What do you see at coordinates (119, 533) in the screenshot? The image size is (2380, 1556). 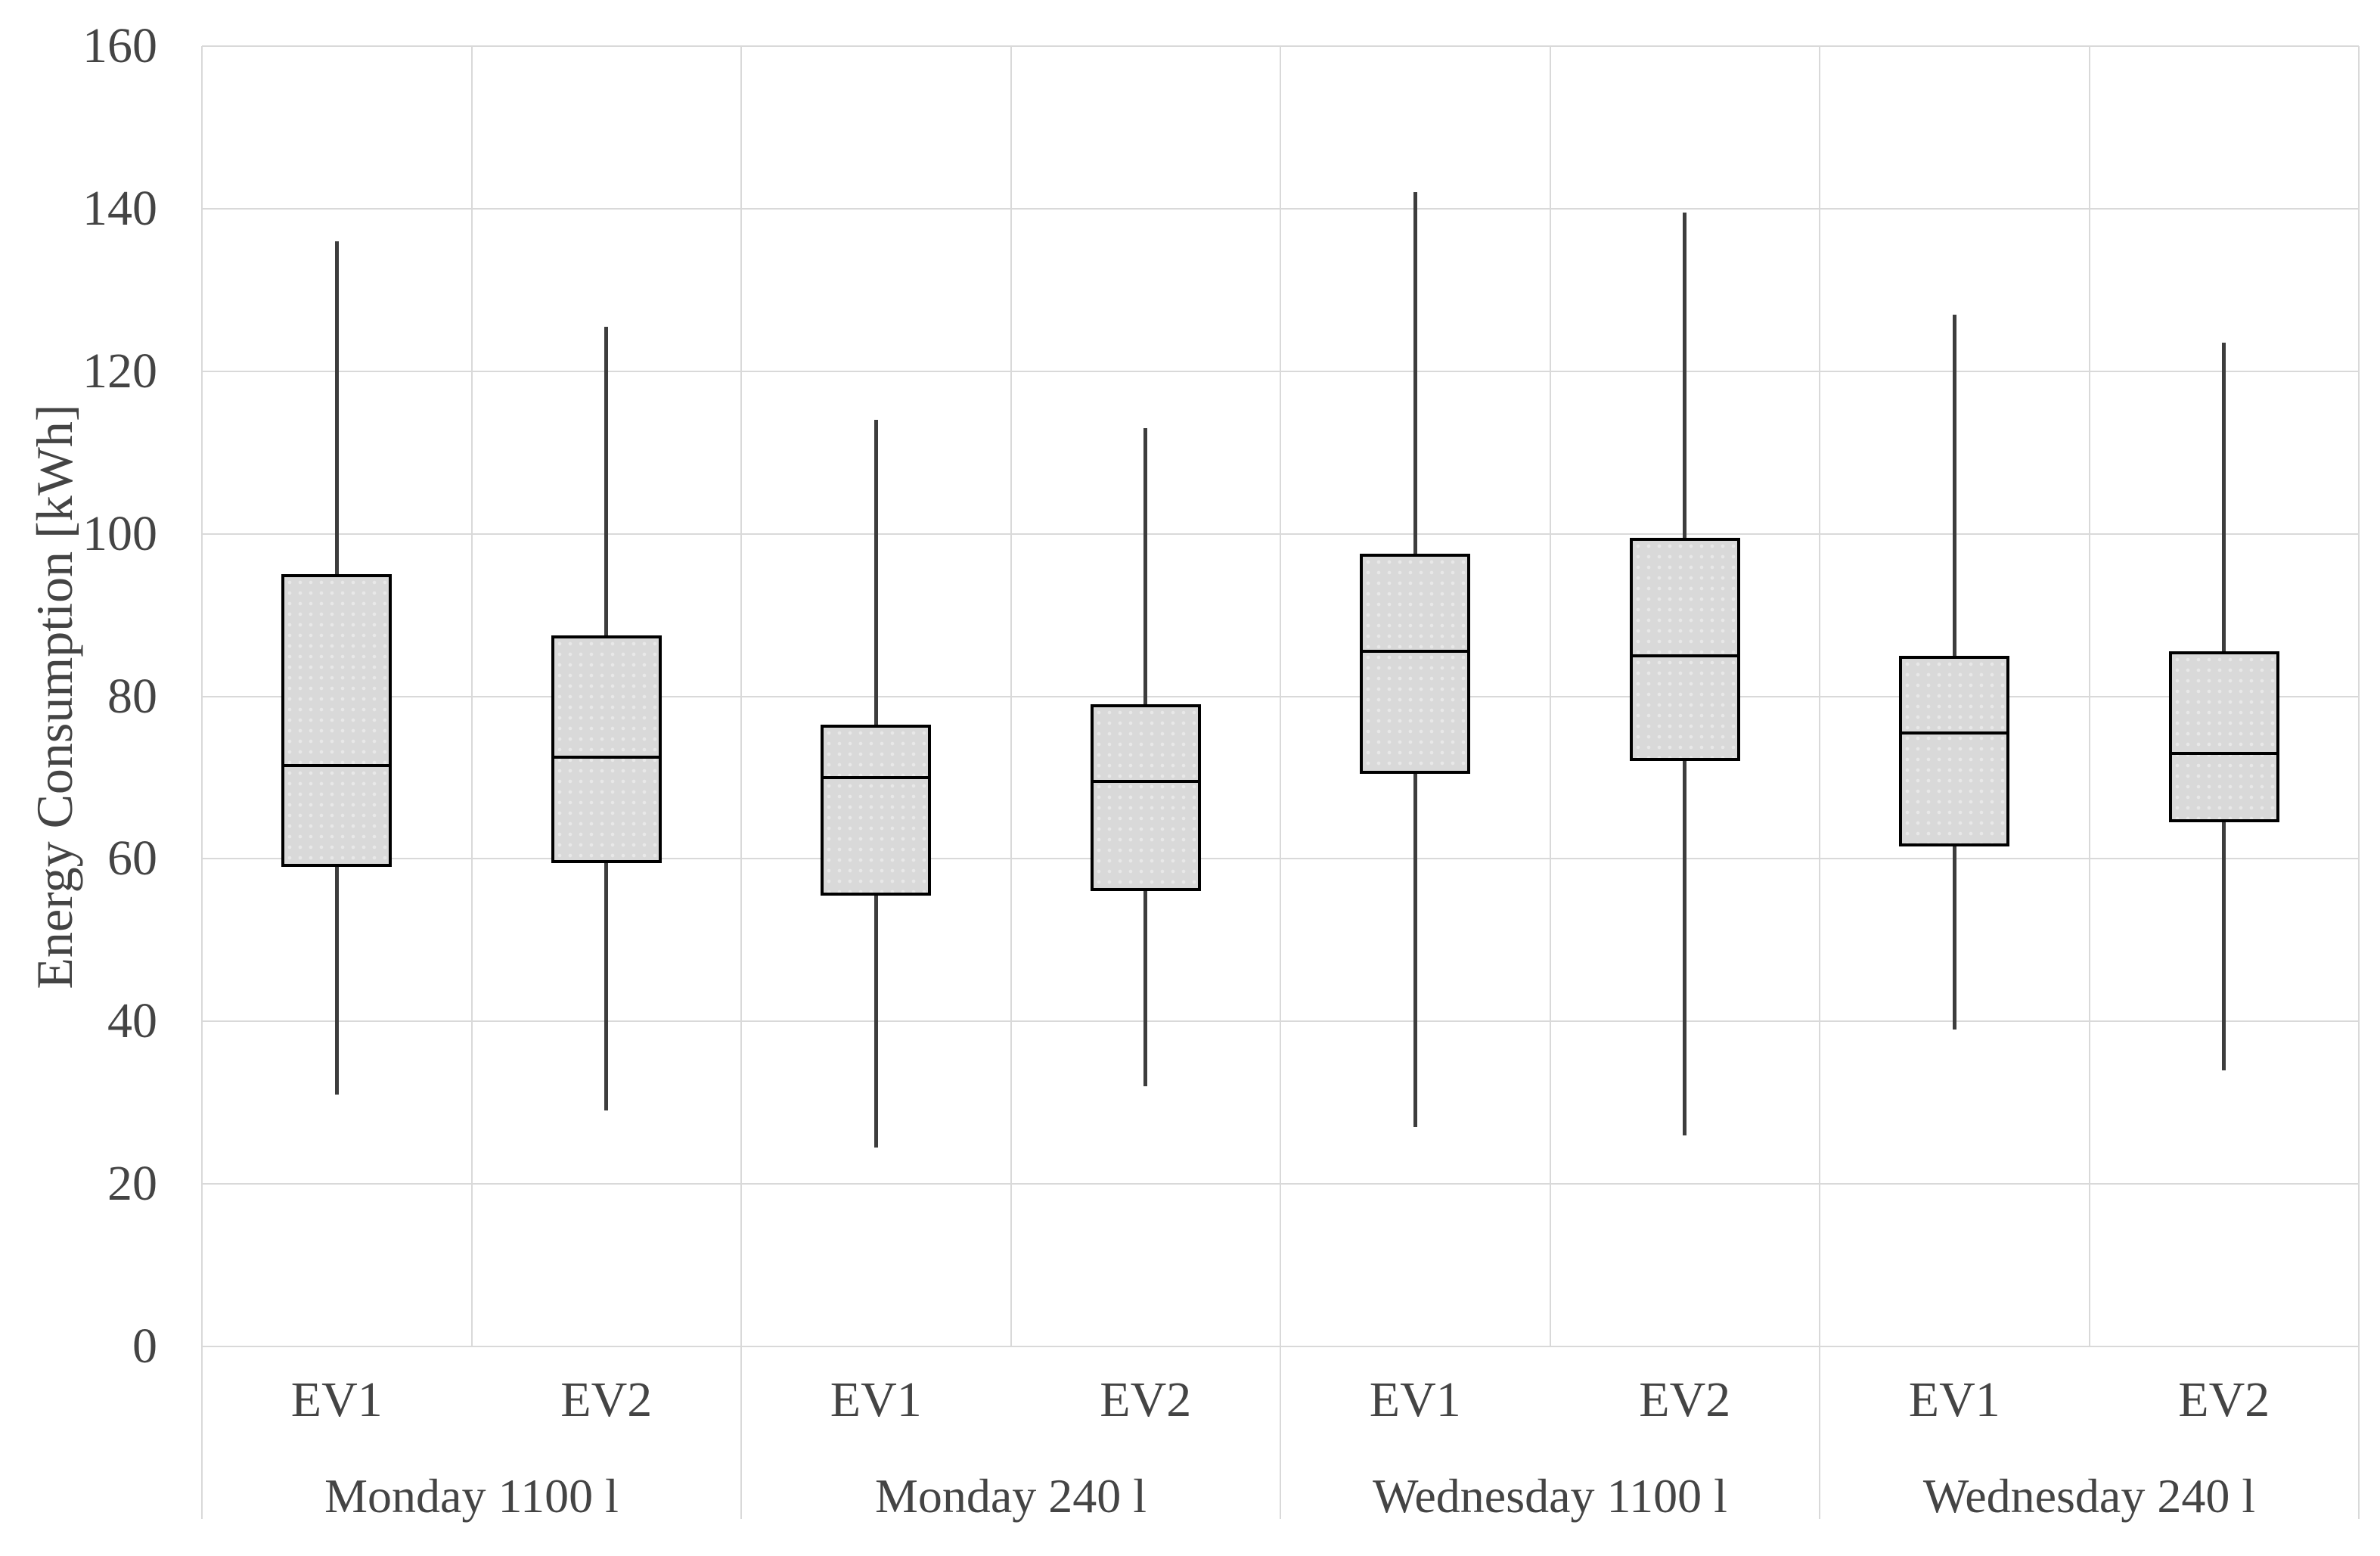 I see `y-tick-label: 100` at bounding box center [119, 533].